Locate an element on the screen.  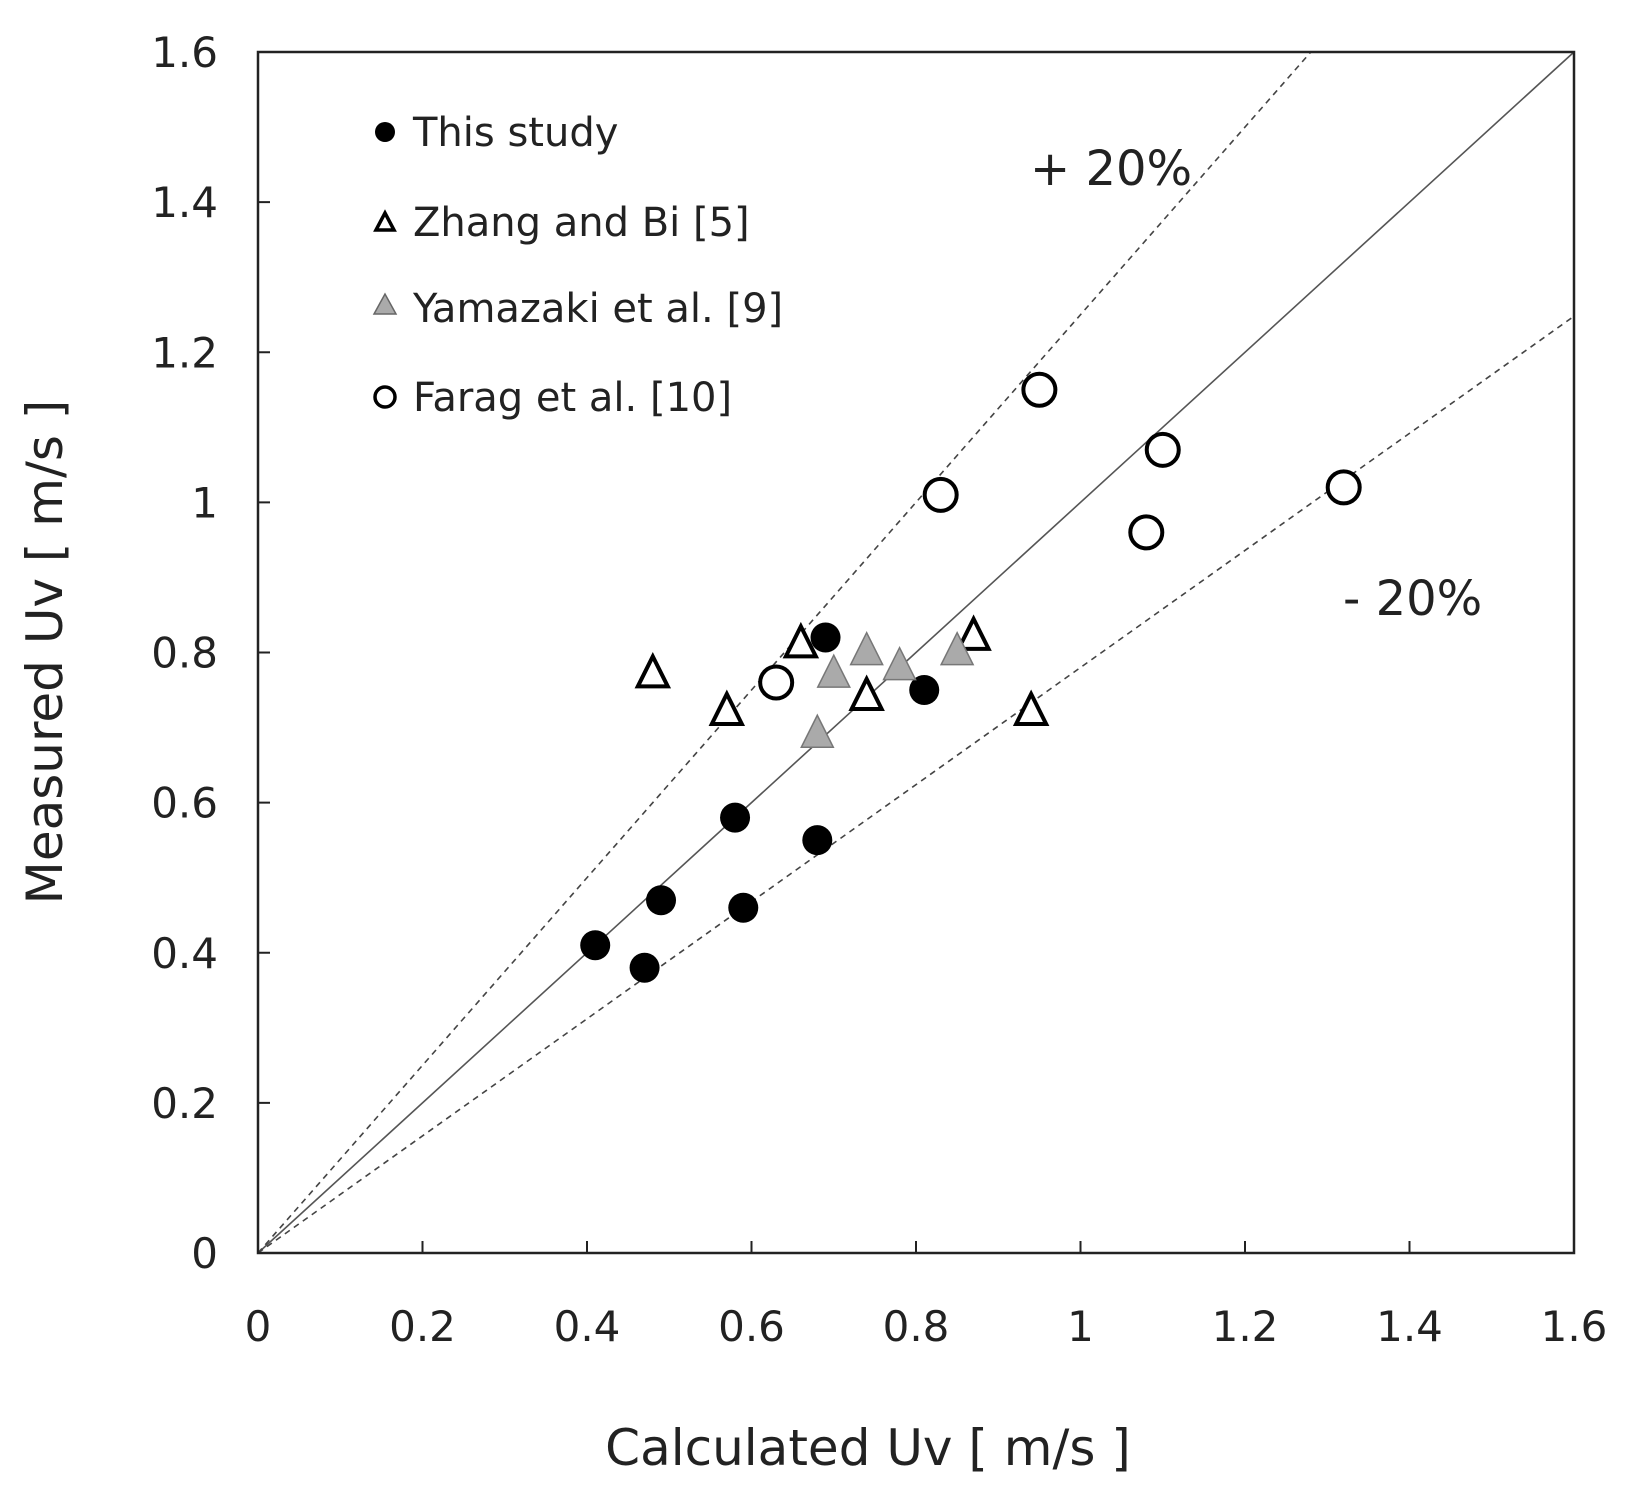
x-axis-title: Calculated Uv [ m/s ] is located at coordinates (868, 1448).